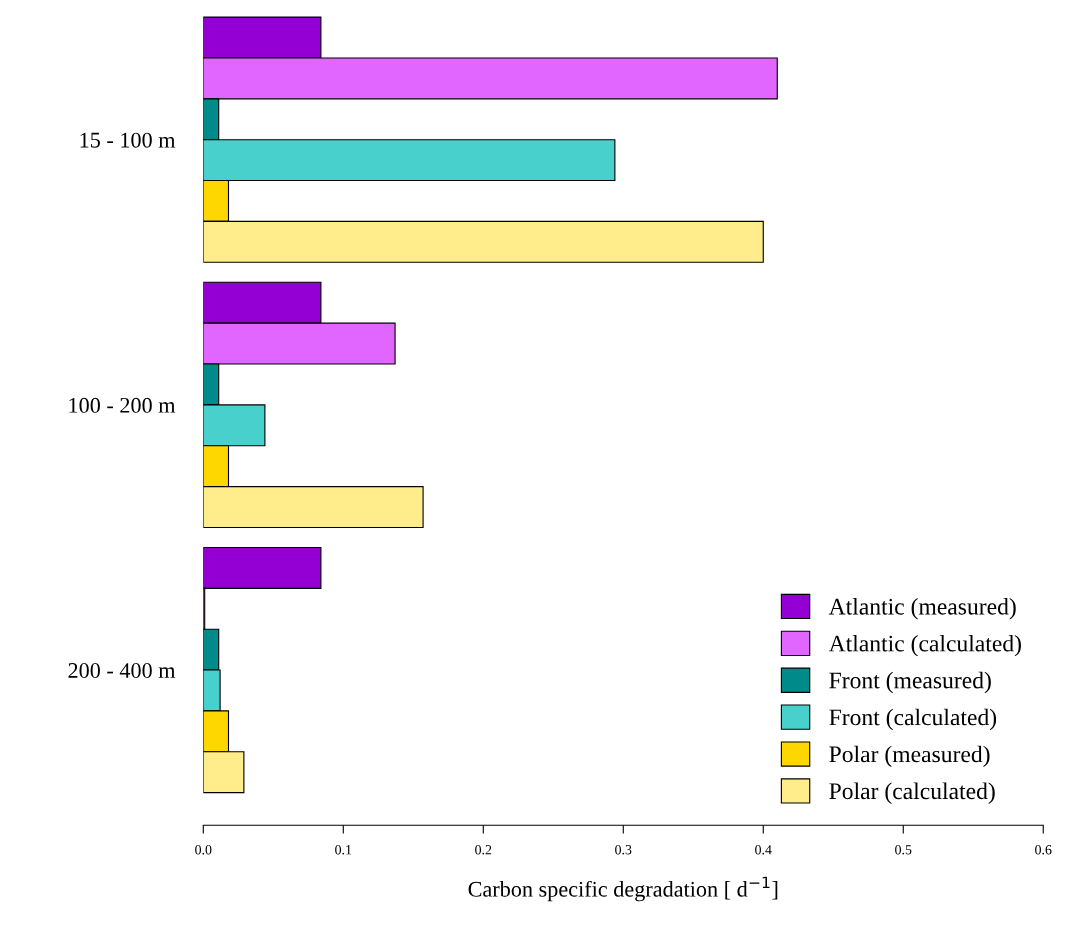 This screenshot has width=1070, height=942. Describe the element at coordinates (122, 670) in the screenshot. I see `y-tick-label: 200 - 400 m` at that location.